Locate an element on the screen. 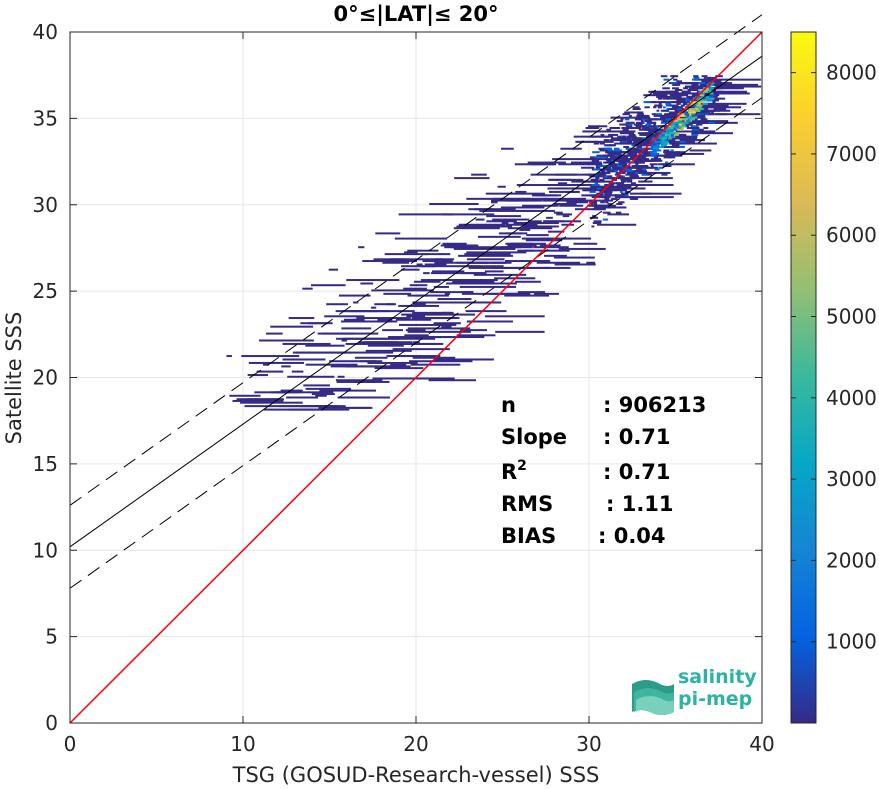 This screenshot has height=789, width=879. stat-value: : 0.04 is located at coordinates (632, 536).